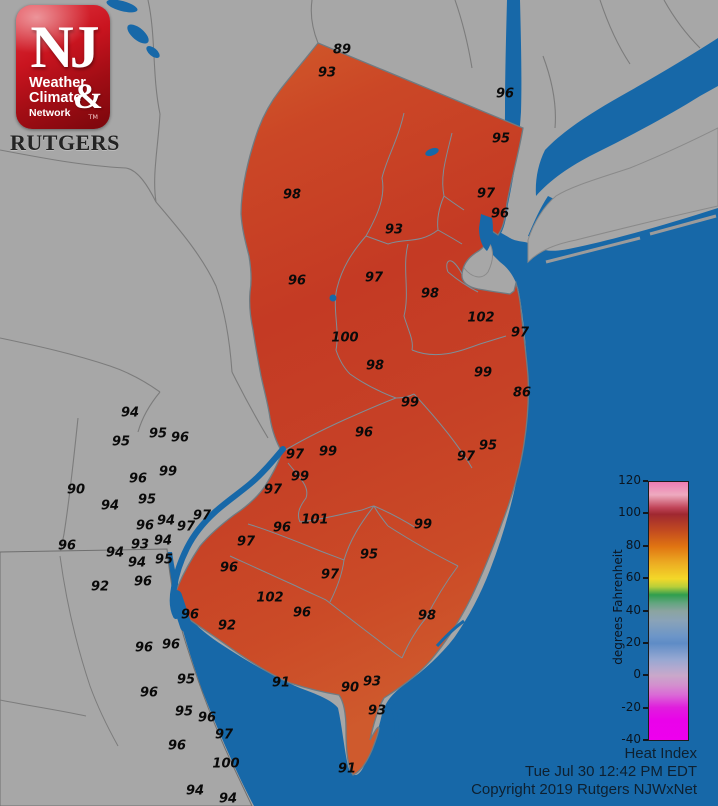 Image resolution: width=718 pixels, height=806 pixels. What do you see at coordinates (637, 674) in the screenshot?
I see `colorbar-tick-label: 0` at bounding box center [637, 674].